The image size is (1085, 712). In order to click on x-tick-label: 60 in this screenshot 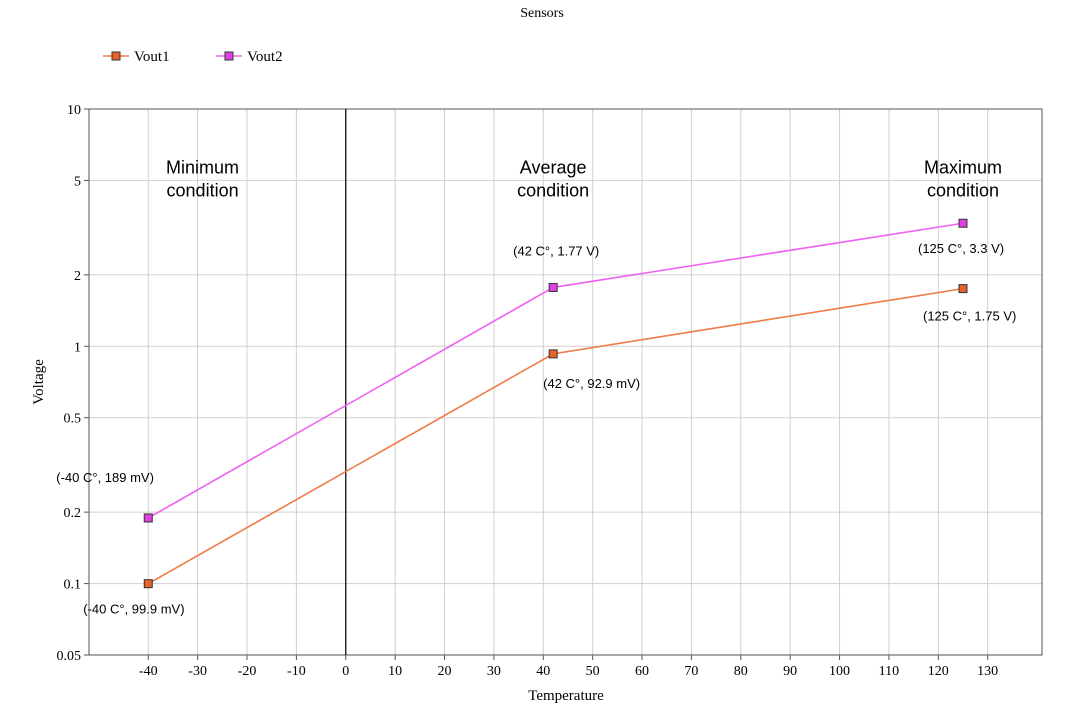, I will do `click(642, 671)`.